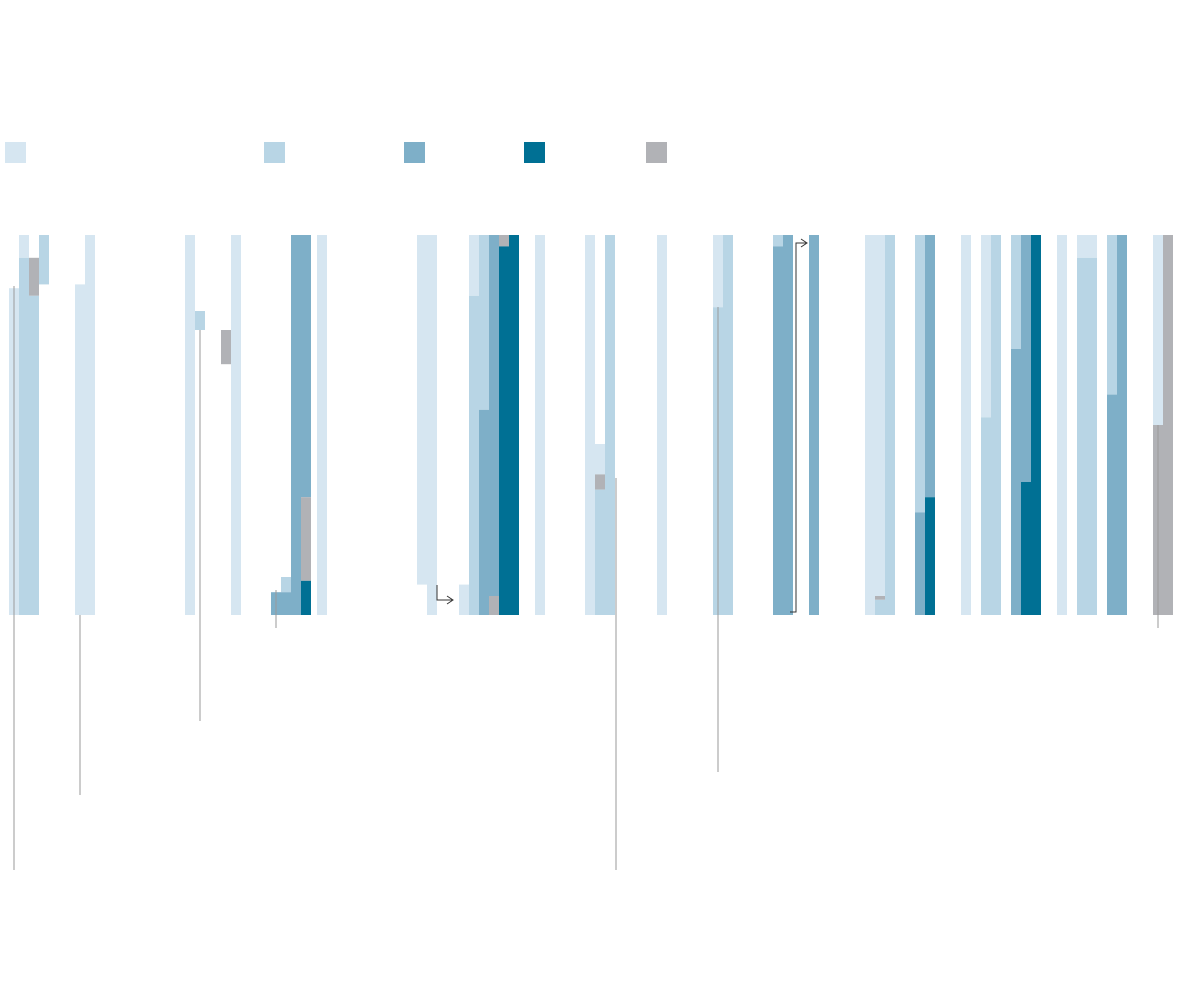  What do you see at coordinates (336, 152) in the screenshot?
I see `legend` at bounding box center [336, 152].